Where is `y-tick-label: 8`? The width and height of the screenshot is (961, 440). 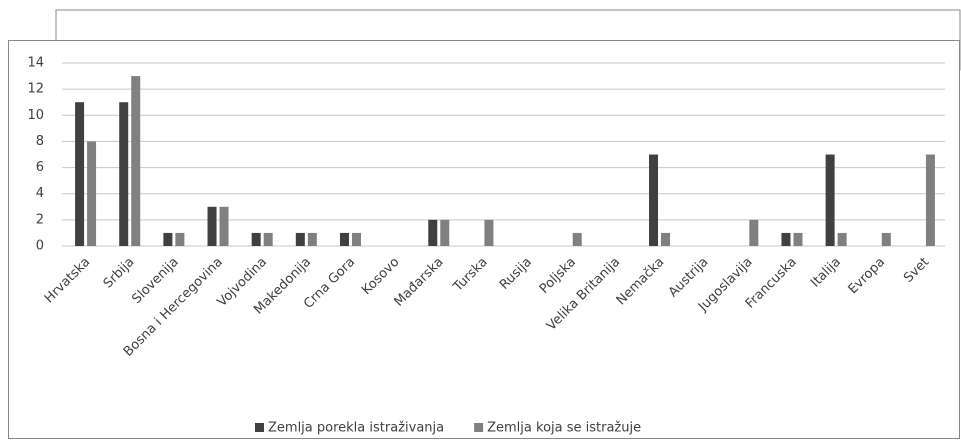 y-tick-label: 8 is located at coordinates (40, 141).